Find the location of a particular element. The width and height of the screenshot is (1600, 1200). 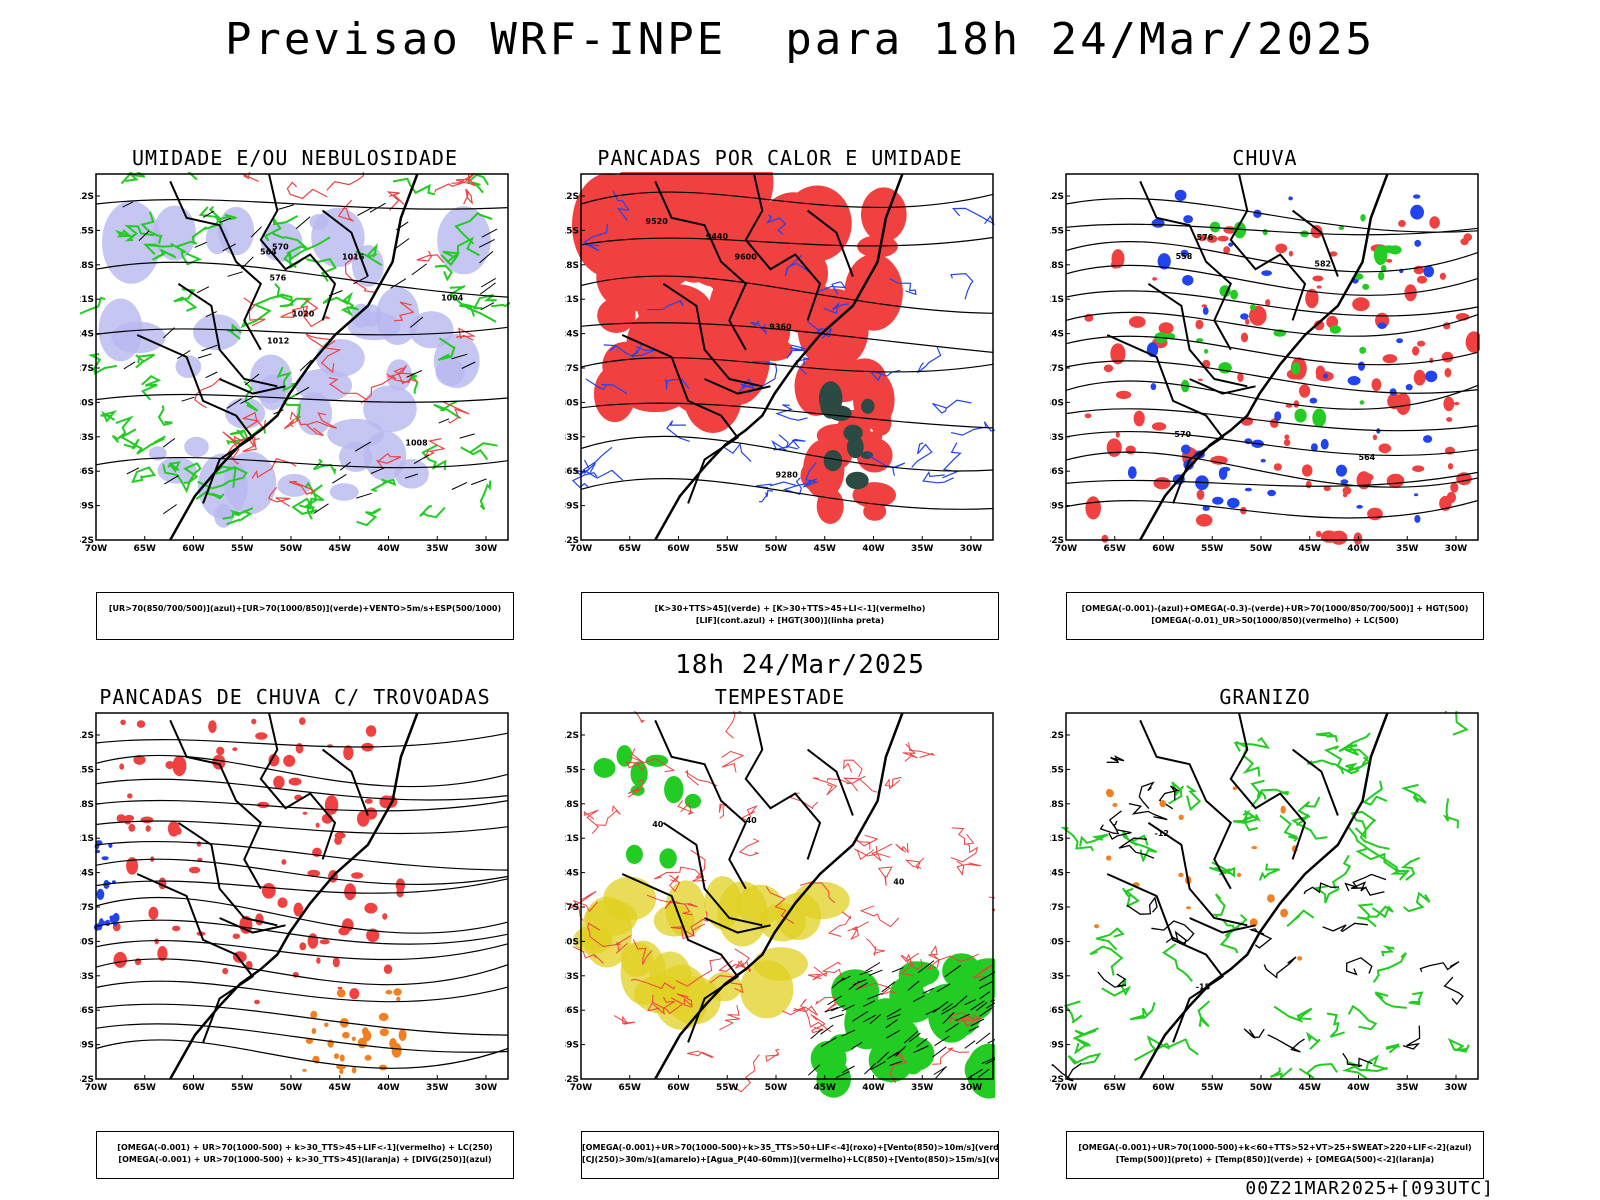

omega500-area is located at coordinates (1253, 922).